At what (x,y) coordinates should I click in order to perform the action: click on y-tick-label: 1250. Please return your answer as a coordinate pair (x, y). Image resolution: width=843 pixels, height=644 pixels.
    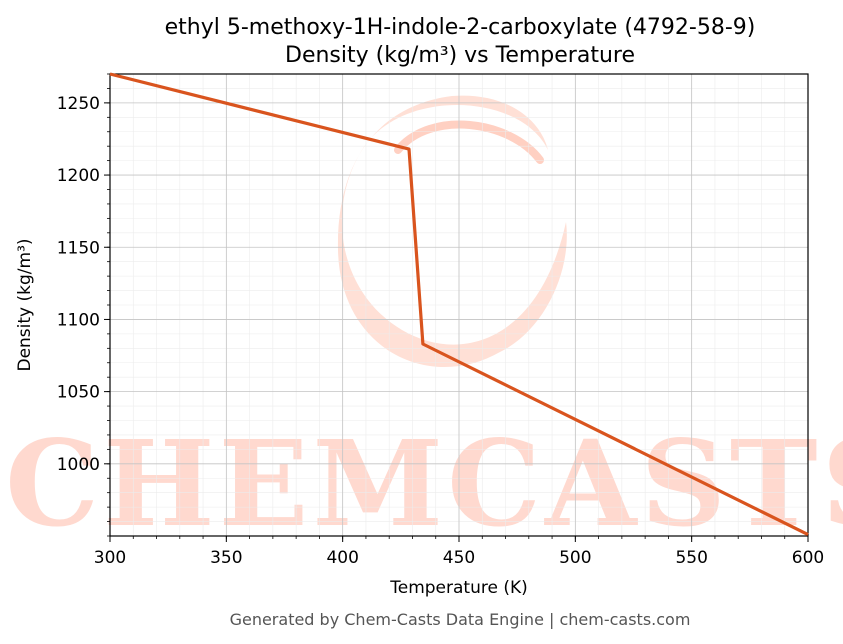
    Looking at the image, I should click on (78, 104).